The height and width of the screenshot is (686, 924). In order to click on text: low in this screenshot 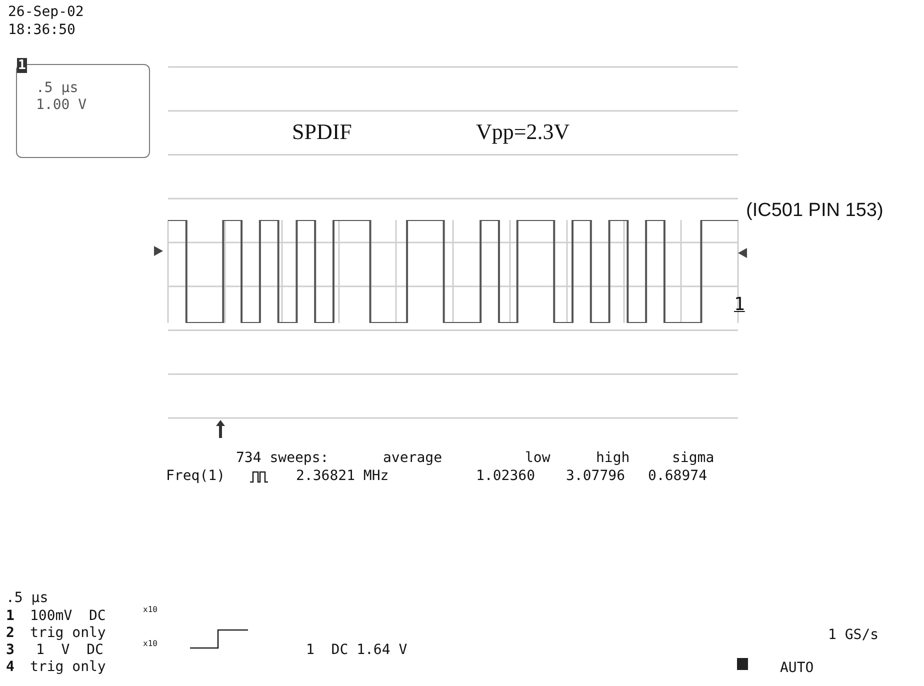, I will do `click(537, 458)`.